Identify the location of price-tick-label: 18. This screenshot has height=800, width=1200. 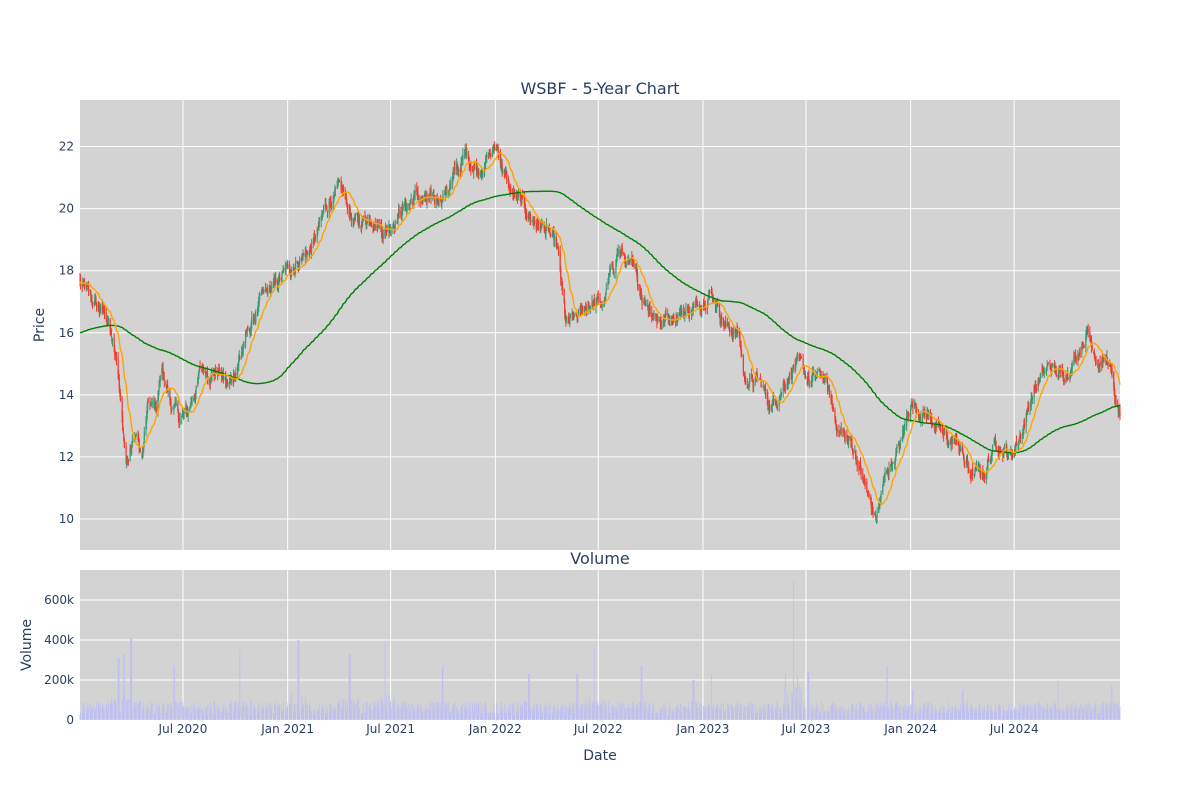
(66, 271).